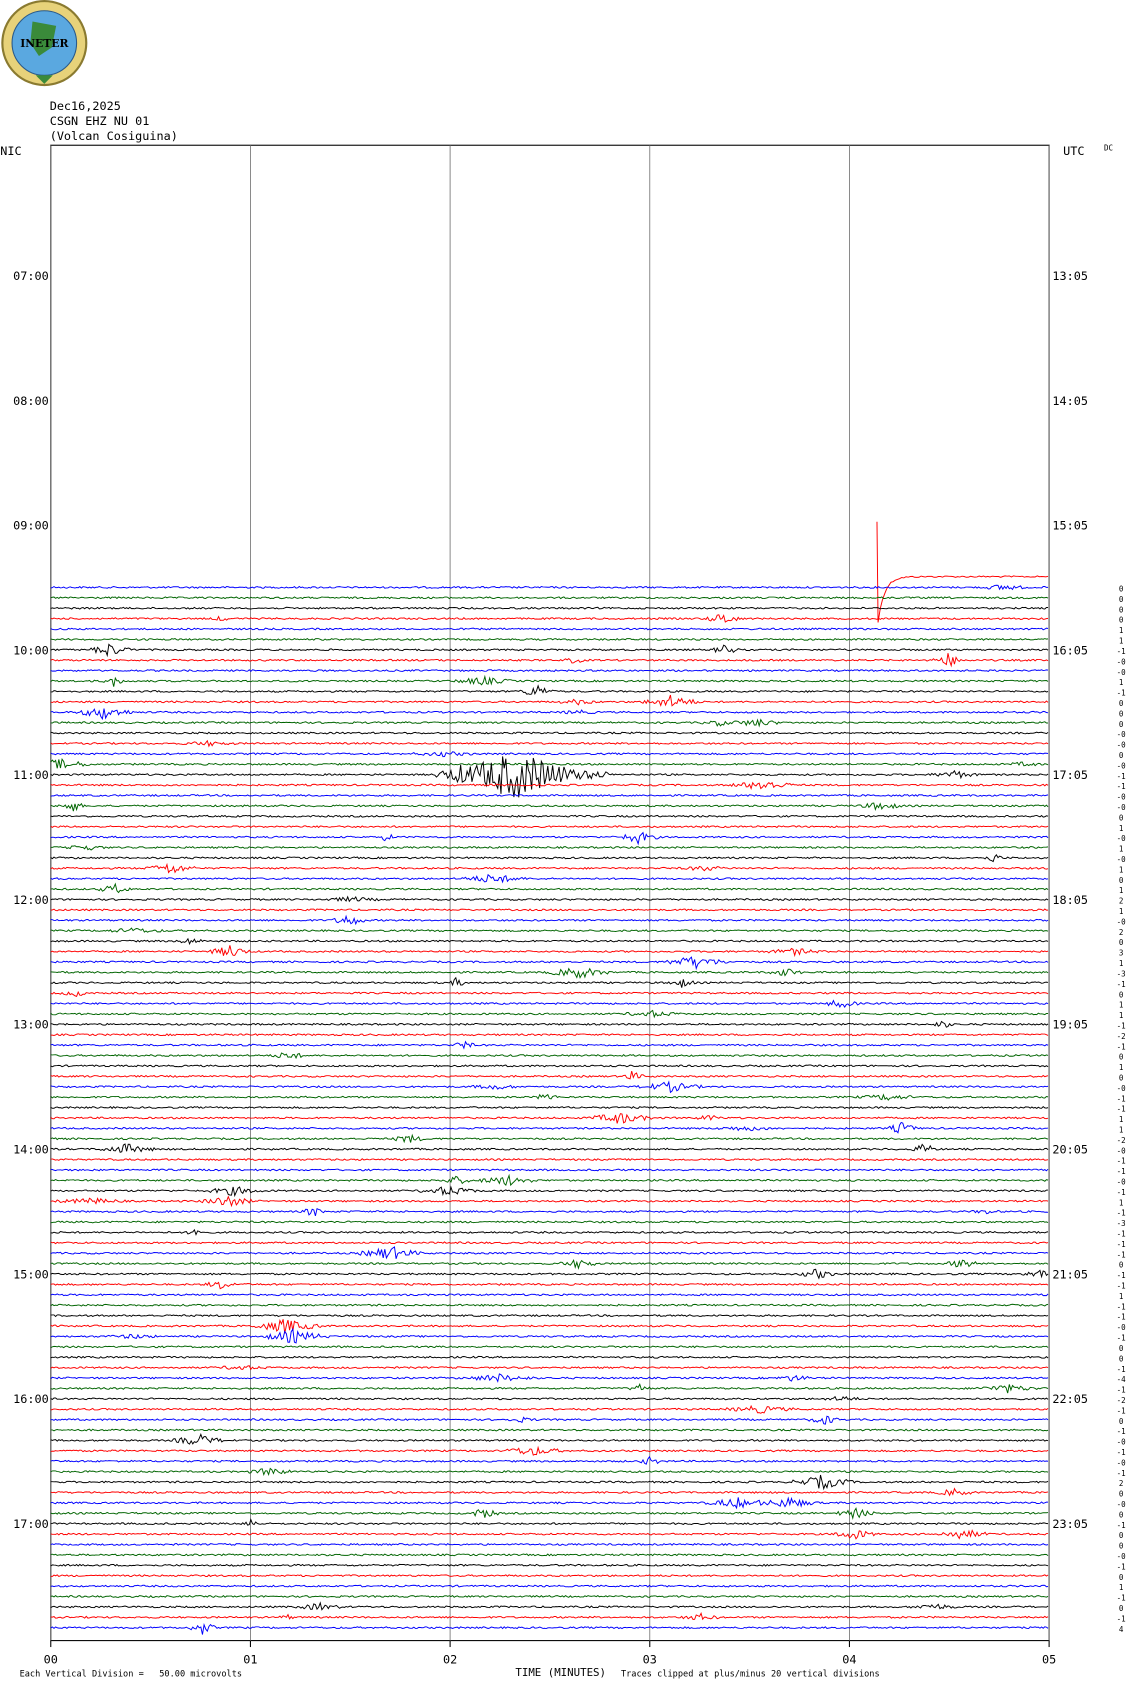 The height and width of the screenshot is (1689, 1130). Describe the element at coordinates (100, 121) in the screenshot. I see `station: CSGN EHZ NU 01` at that location.